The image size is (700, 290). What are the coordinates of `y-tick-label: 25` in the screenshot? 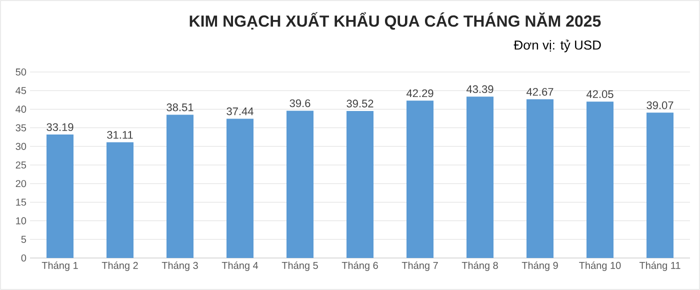 It's located at (21, 165).